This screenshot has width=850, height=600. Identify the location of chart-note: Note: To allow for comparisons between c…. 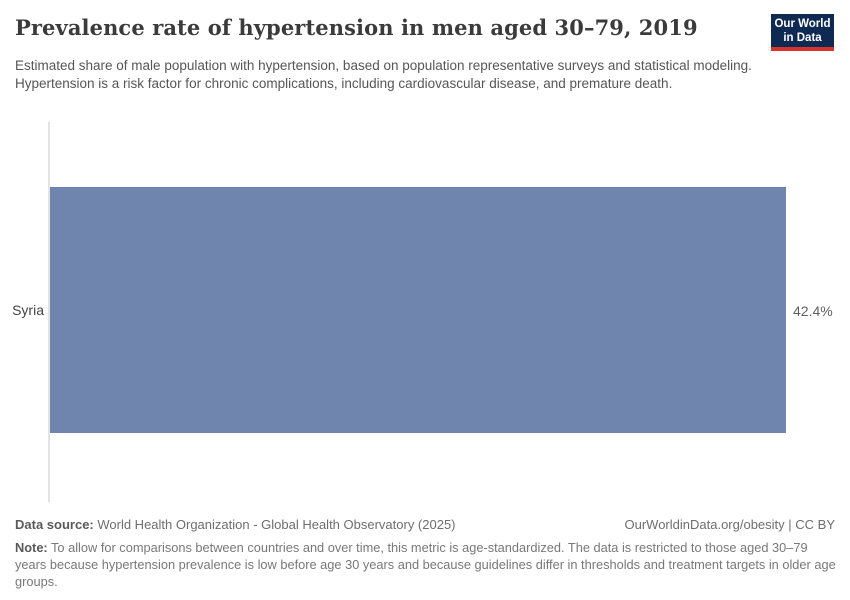
(426, 564).